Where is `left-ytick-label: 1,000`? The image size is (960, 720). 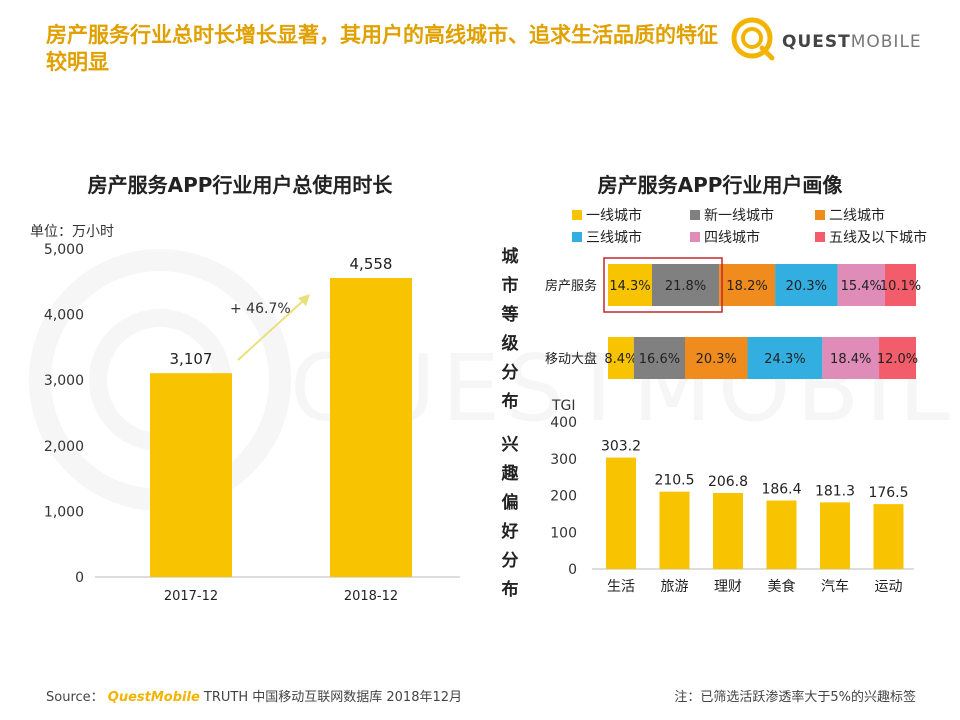
left-ytick-label: 1,000 is located at coordinates (64, 512).